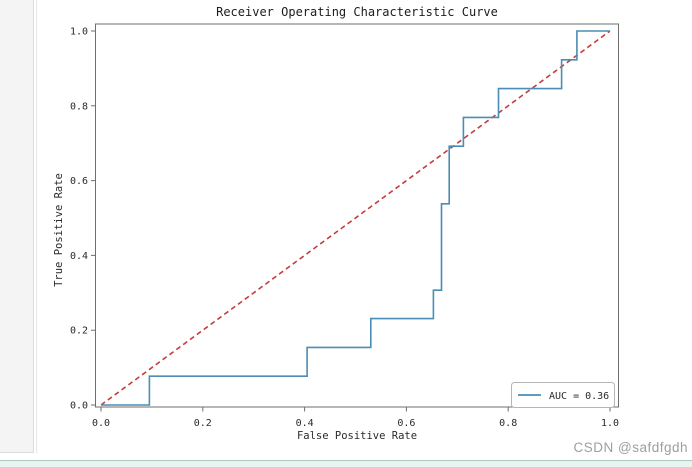 This screenshot has height=467, width=692. I want to click on page-left-gutter, so click(17, 226).